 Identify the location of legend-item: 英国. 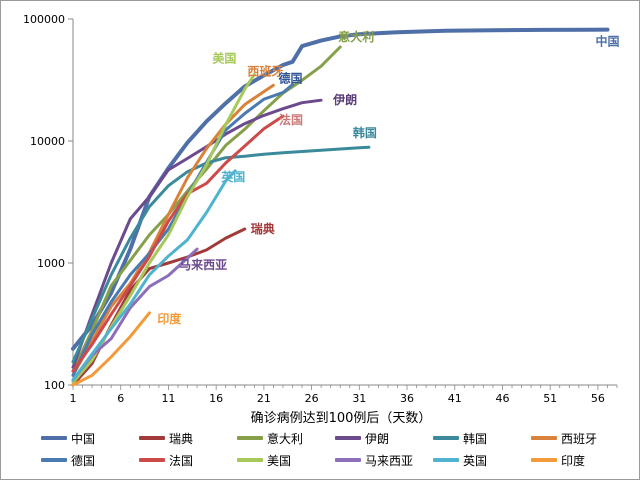
(460, 460).